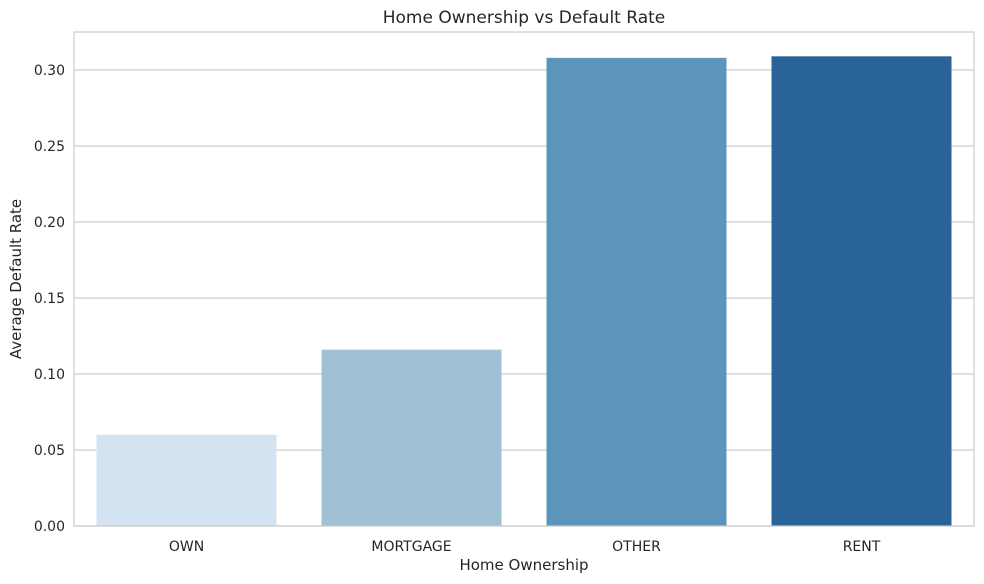 This screenshot has height=584, width=984. Describe the element at coordinates (16, 279) in the screenshot. I see `y-axis-label: Average Default Rate` at that location.